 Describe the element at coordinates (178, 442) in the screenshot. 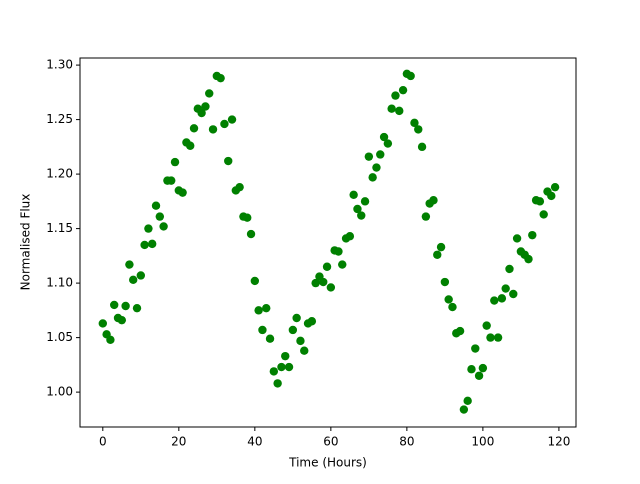

I see `x-tick-label: 20` at that location.